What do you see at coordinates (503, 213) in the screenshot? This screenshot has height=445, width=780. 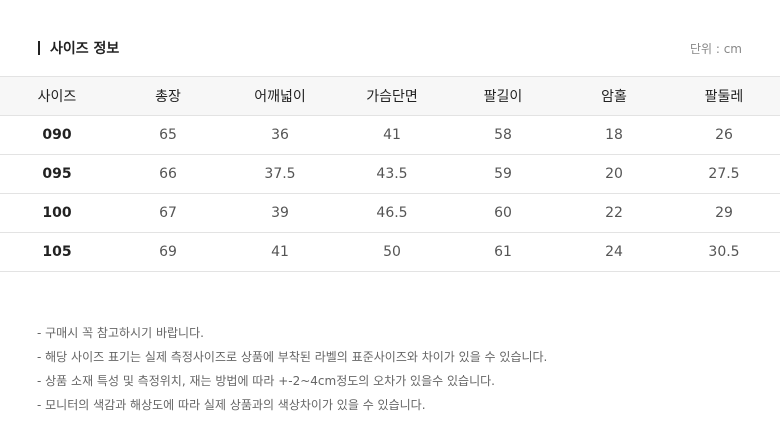 I see `measure-cell: 60` at bounding box center [503, 213].